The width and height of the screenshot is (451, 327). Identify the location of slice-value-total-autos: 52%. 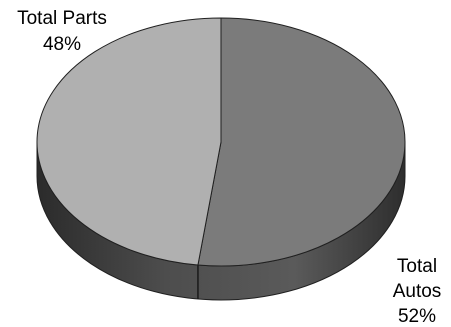
(417, 316).